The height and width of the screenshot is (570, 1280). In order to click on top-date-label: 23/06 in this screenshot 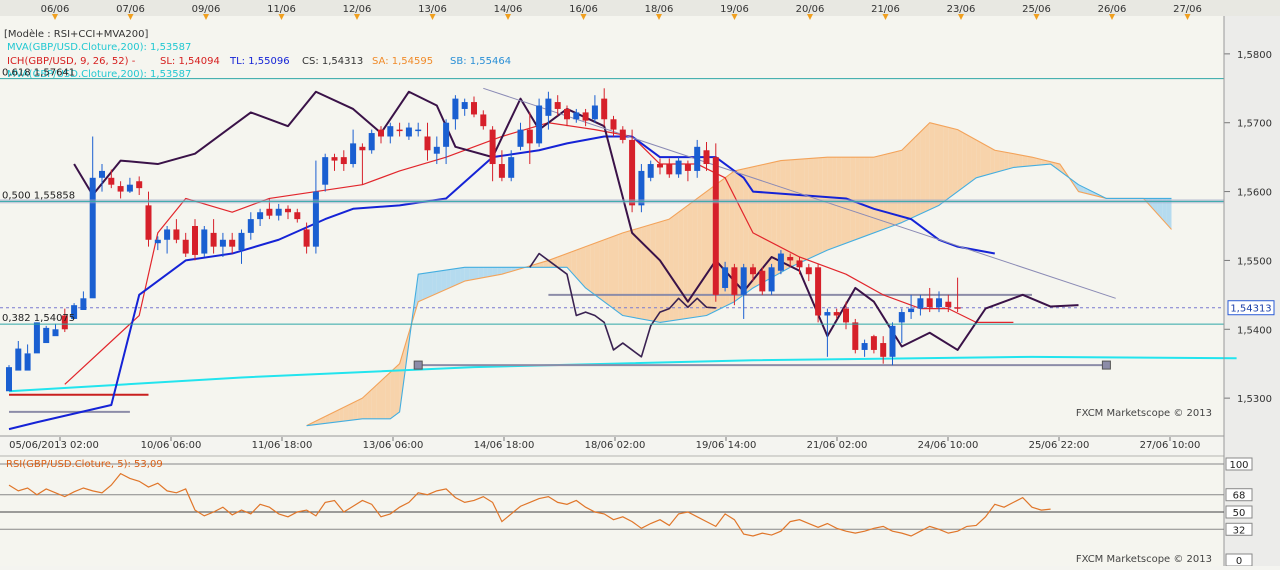, I will do `click(961, 9)`.